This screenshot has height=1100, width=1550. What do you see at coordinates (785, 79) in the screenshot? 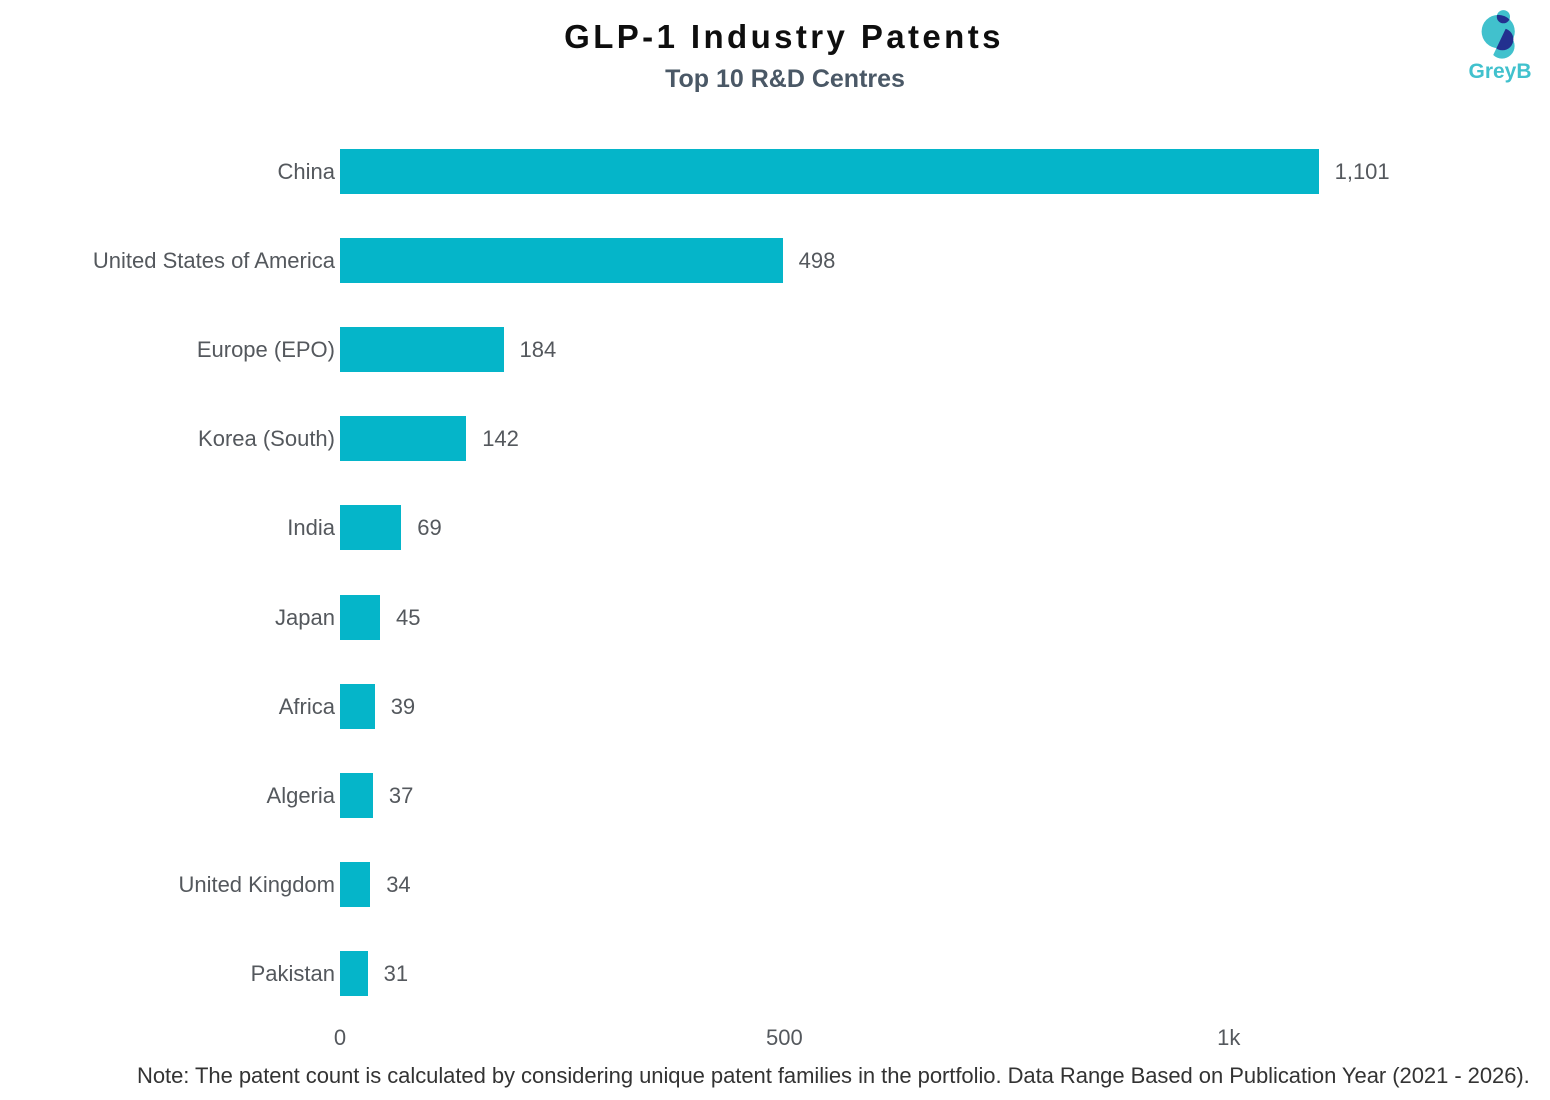
I see `chart-subtitle: Top 10 R&D Centres` at bounding box center [785, 79].